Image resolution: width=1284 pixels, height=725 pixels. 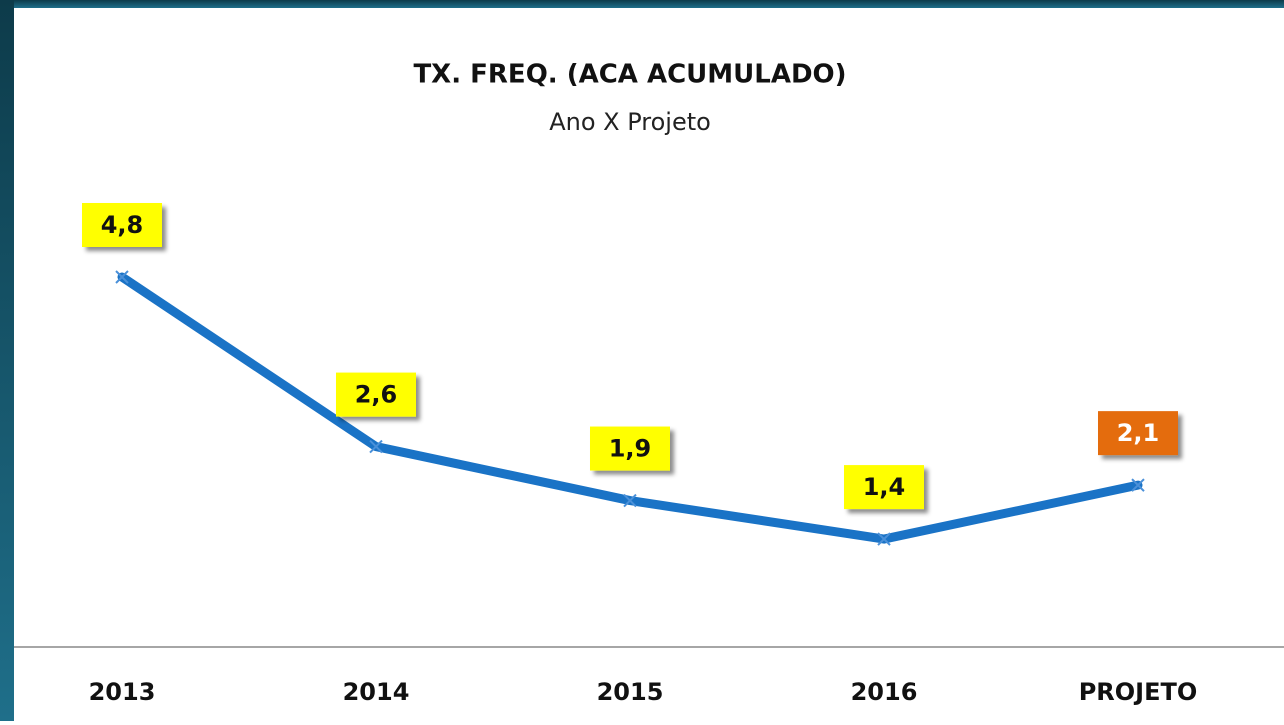 I want to click on left-edge, so click(x=7, y=360).